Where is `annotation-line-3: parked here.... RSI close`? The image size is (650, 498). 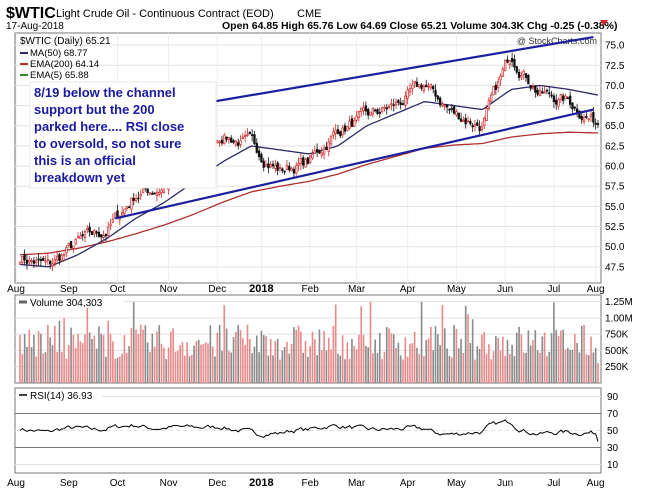 annotation-line-3: parked here.... RSI close is located at coordinates (109, 126).